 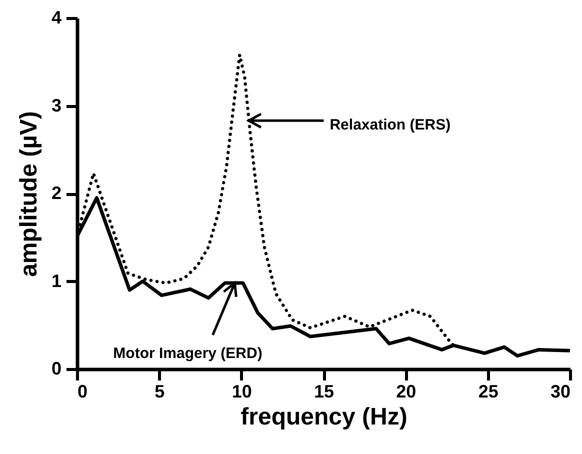 I want to click on y-tick-label: 1, so click(x=56, y=280).